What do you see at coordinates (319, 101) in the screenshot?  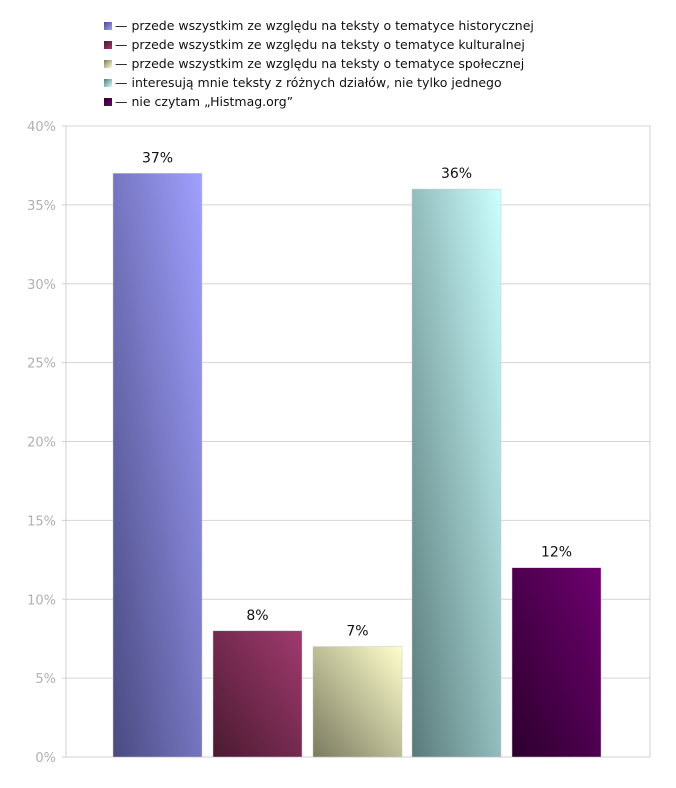 I see `legend-item: — nie czytam „Histmag.org”` at bounding box center [319, 101].